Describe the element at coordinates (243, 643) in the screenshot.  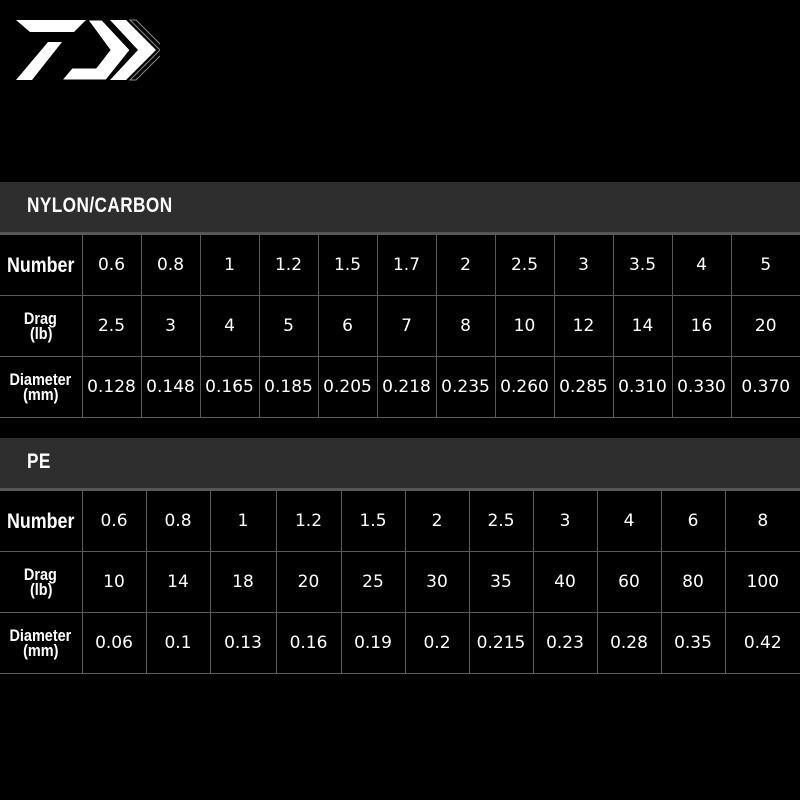
I see `diameter-cell: 0.13` at that location.